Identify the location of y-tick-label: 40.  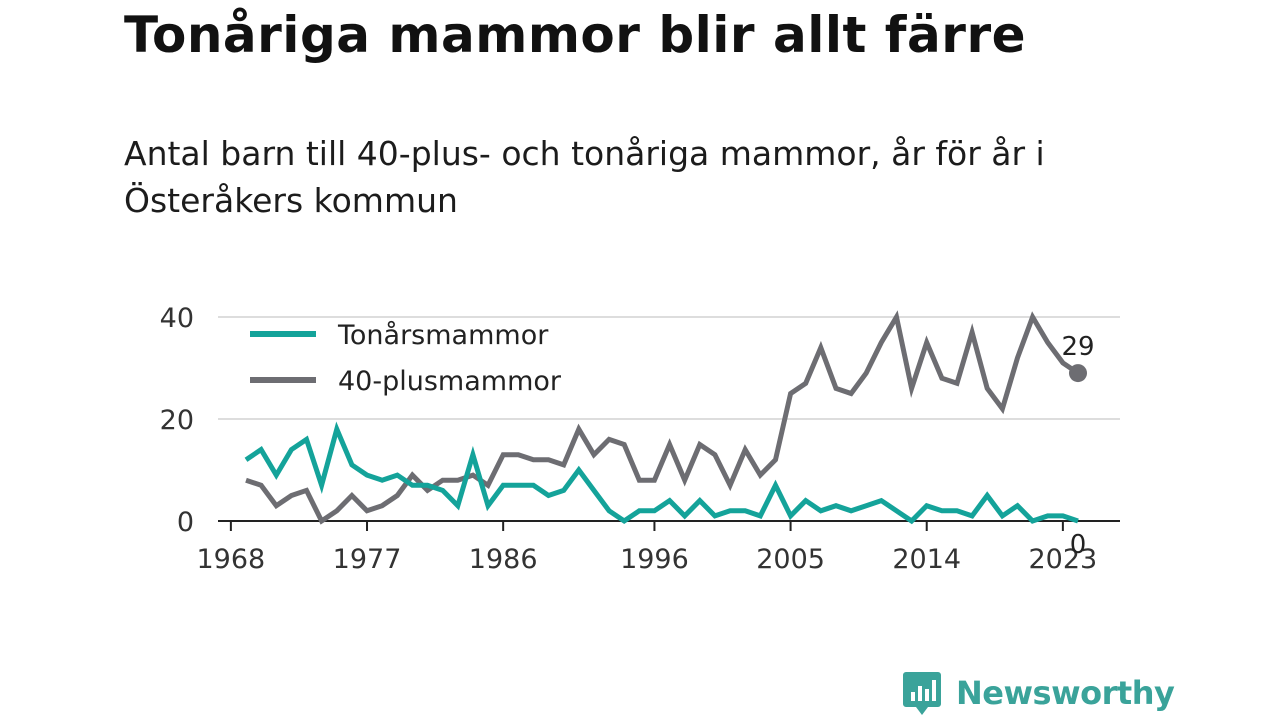
(177, 318).